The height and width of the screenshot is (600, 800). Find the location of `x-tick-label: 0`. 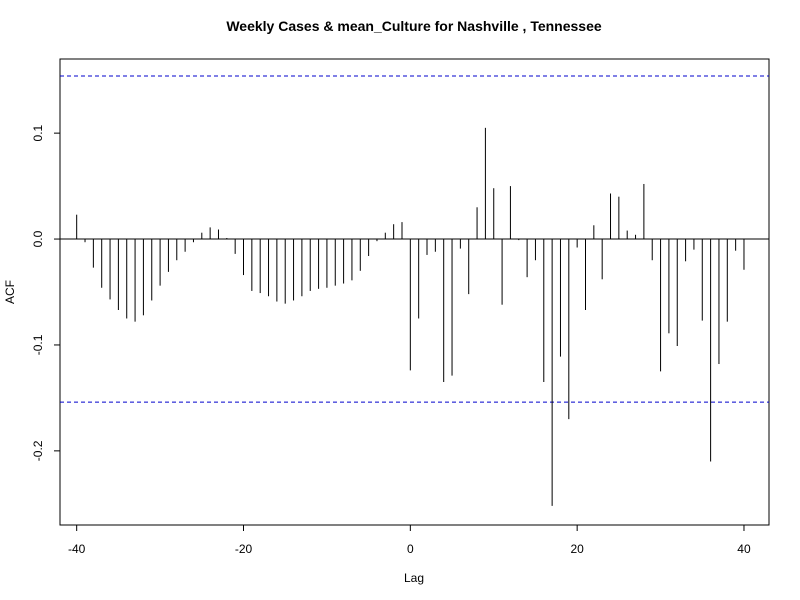

x-tick-label: 0 is located at coordinates (410, 549).